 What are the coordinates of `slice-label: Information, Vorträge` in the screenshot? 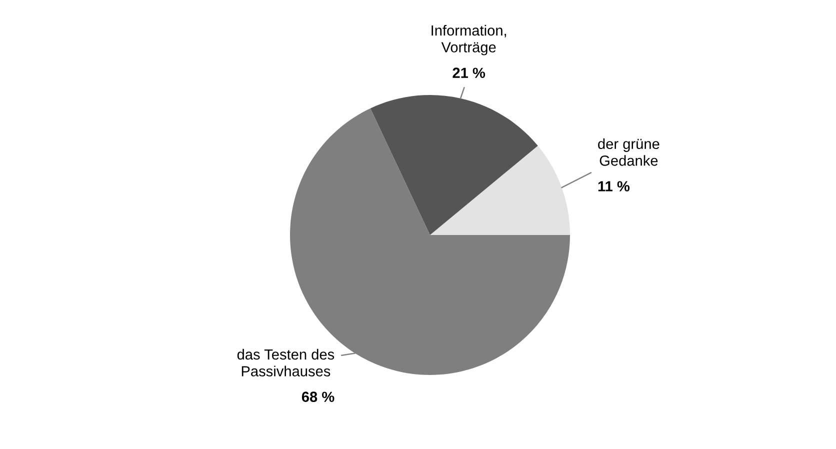 It's located at (469, 40).